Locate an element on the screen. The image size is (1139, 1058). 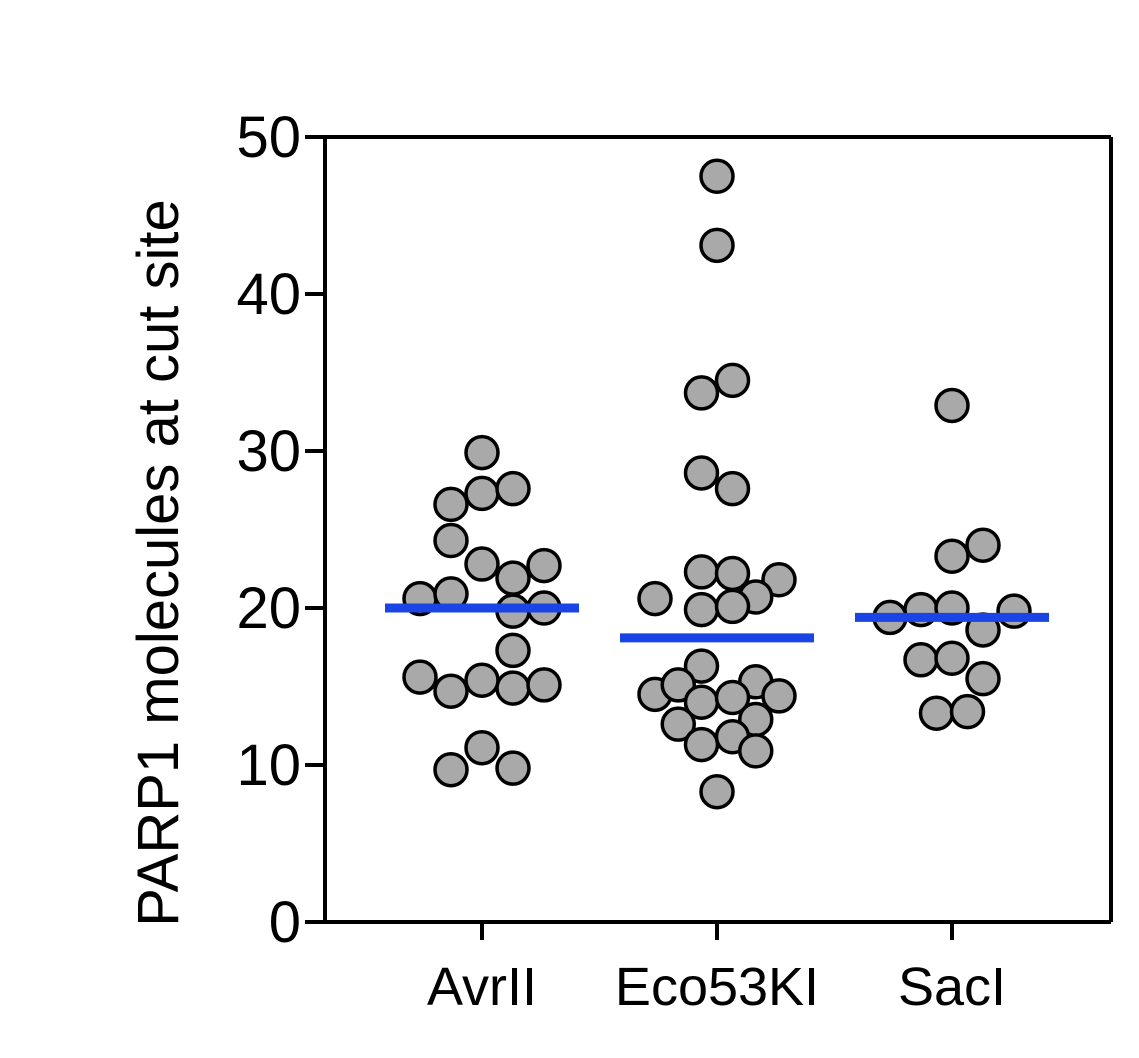
mean-lines is located at coordinates (717, 623).